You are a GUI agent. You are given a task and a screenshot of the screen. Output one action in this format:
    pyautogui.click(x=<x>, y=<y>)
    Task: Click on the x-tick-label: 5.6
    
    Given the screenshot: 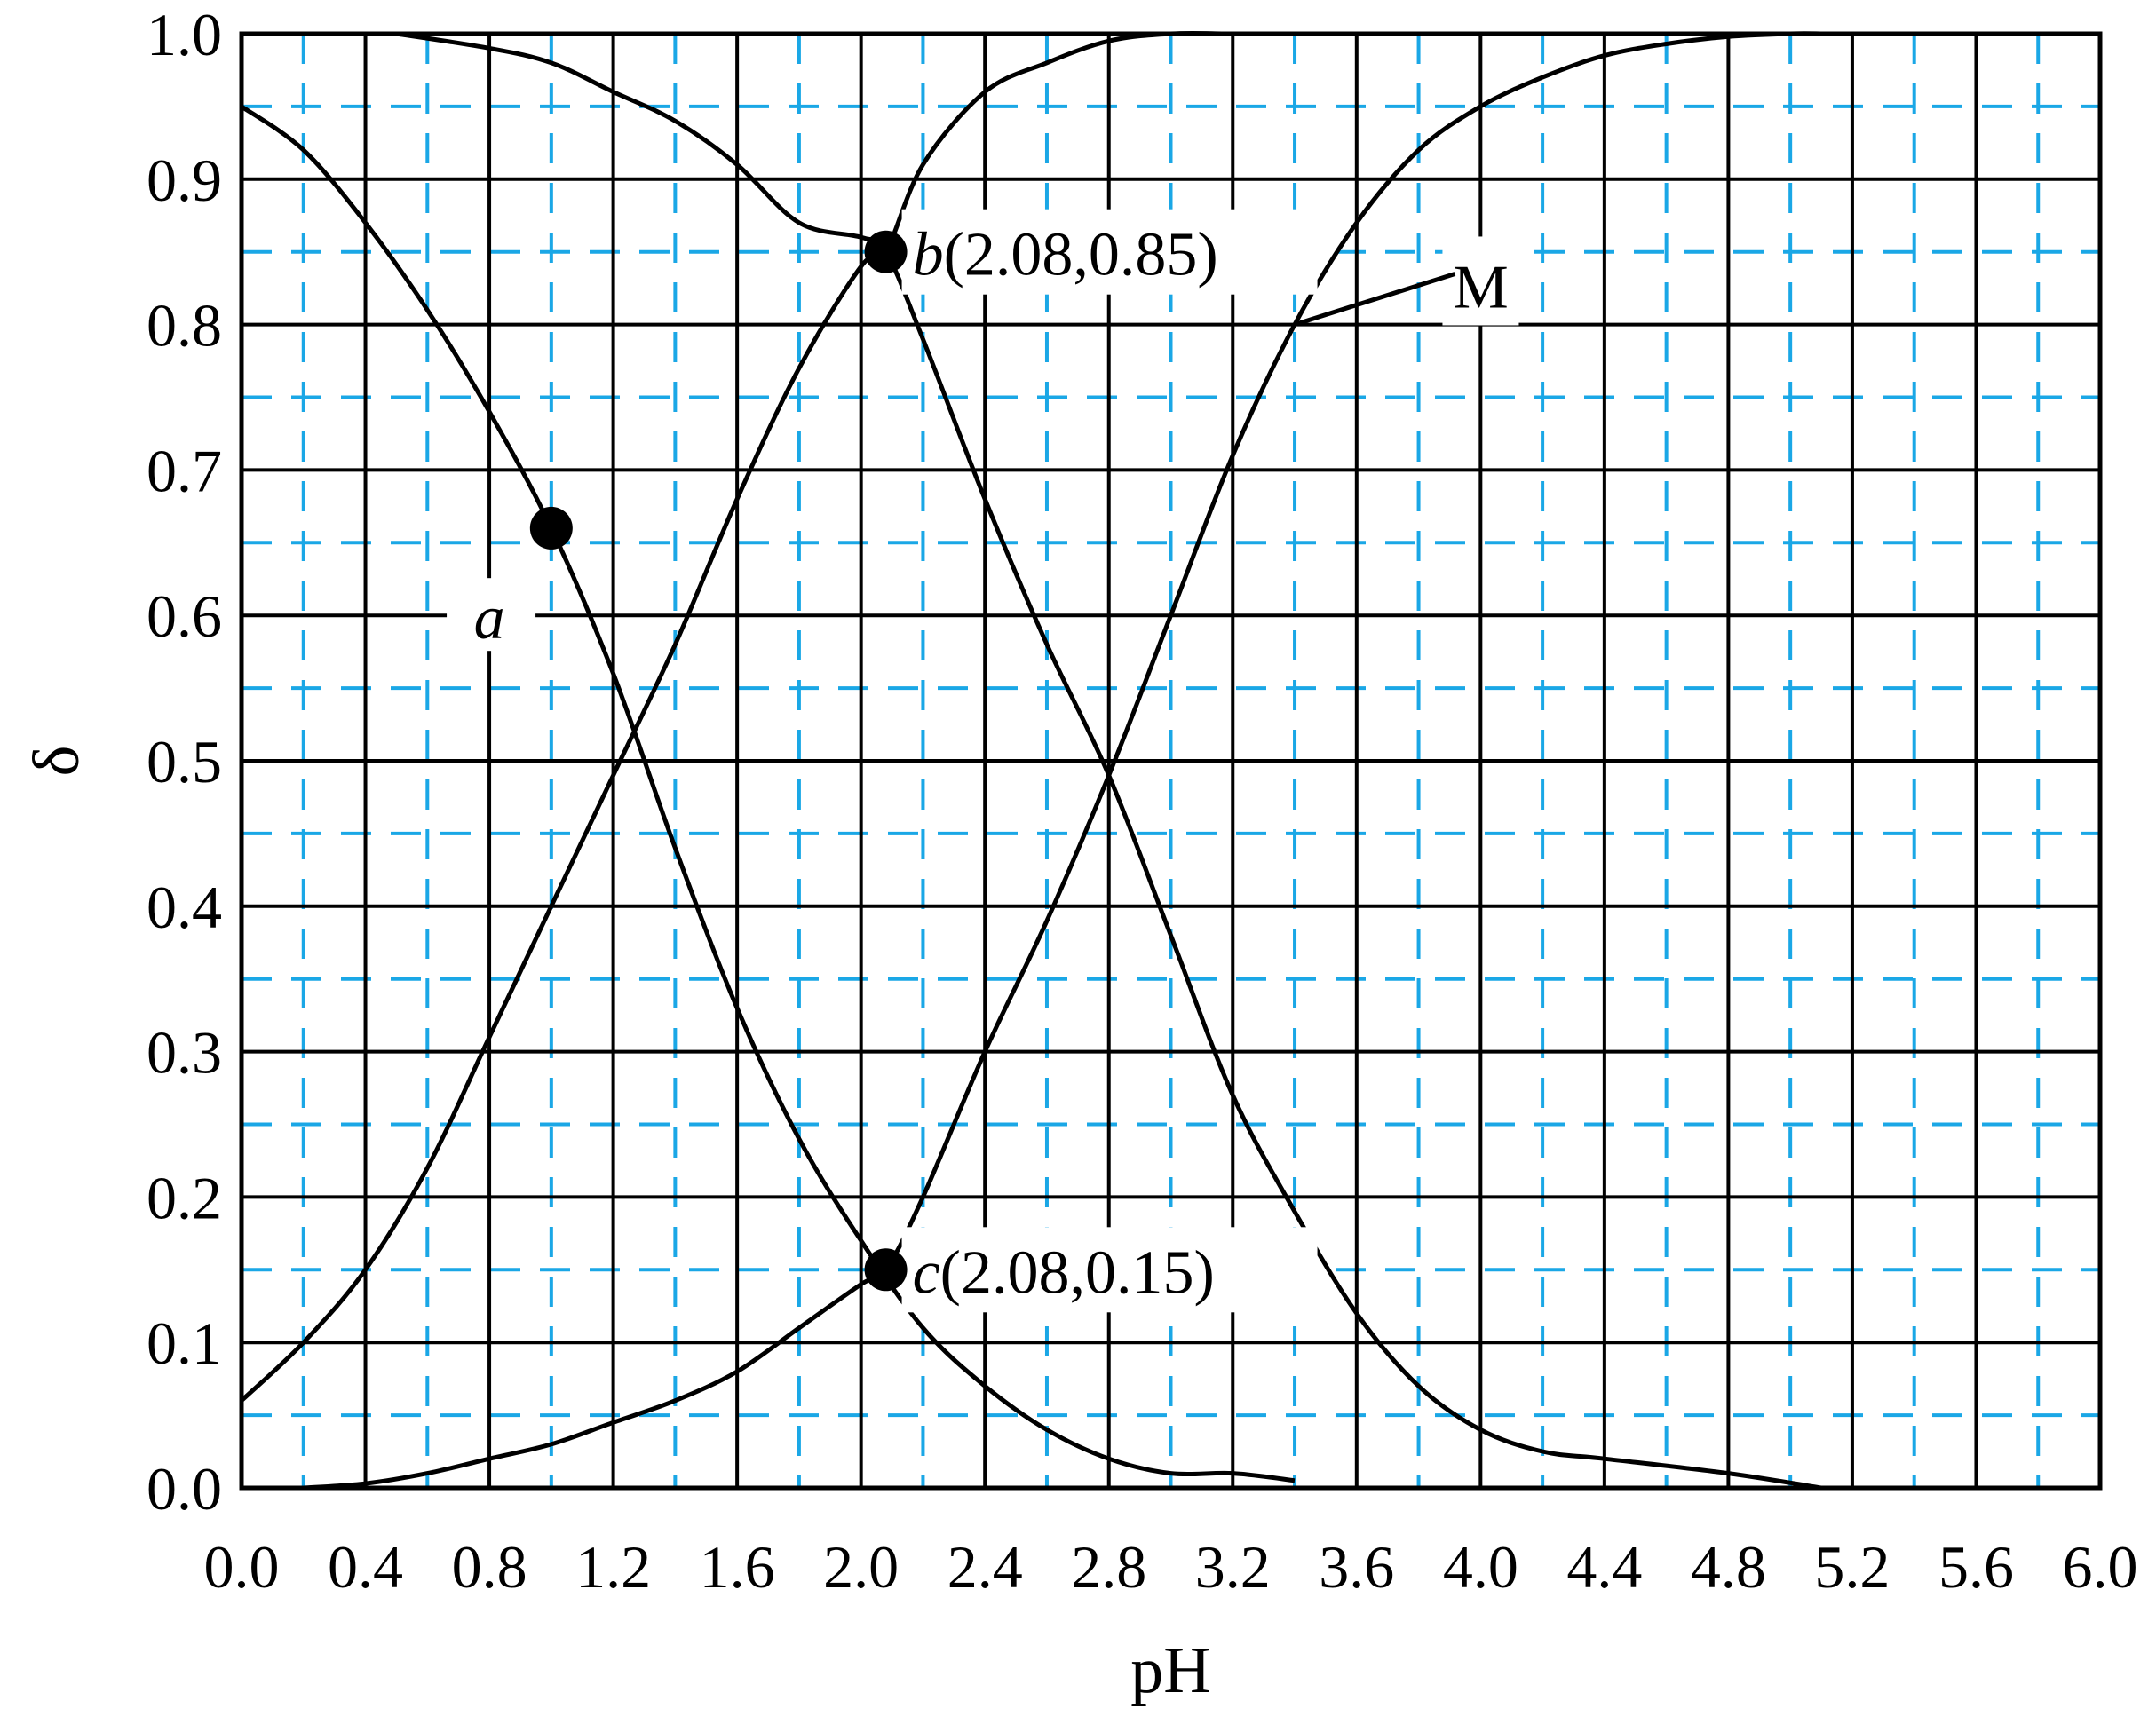 What is the action you would take?
    pyautogui.click(x=1976, y=1567)
    